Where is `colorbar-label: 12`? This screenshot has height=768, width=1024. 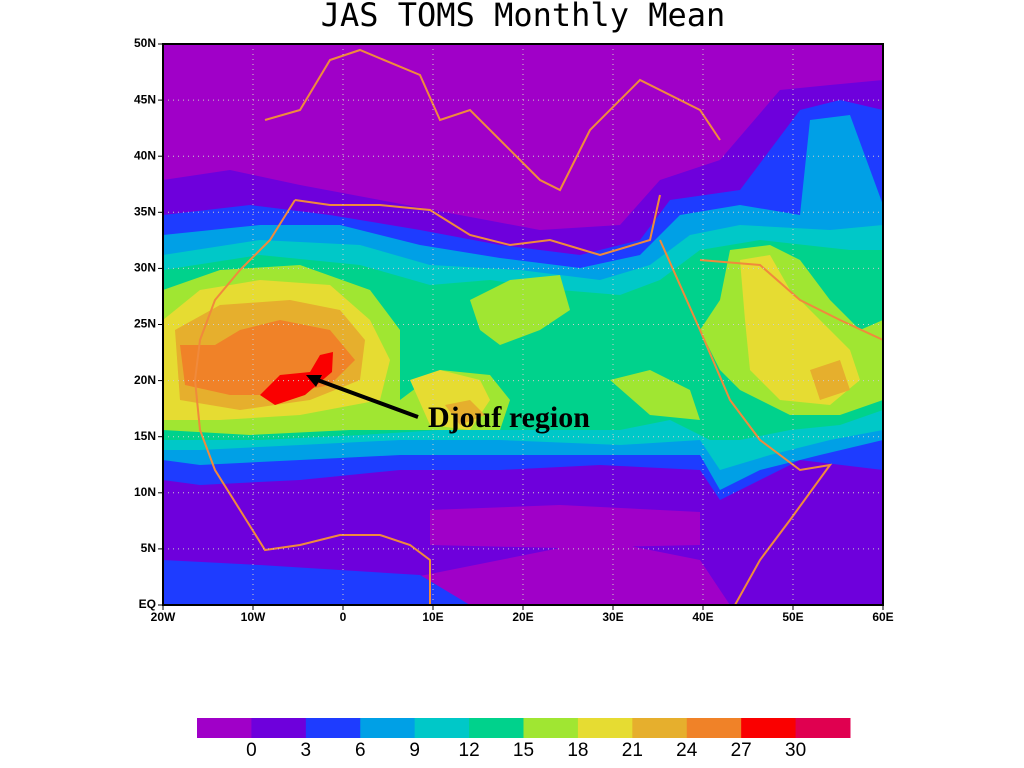 colorbar-label: 12 is located at coordinates (469, 750).